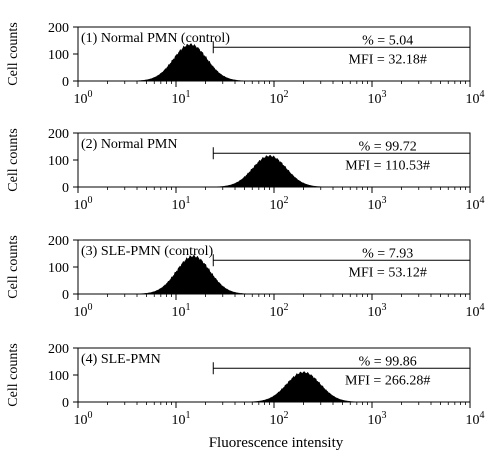 This screenshot has width=500, height=470. What do you see at coordinates (377, 204) in the screenshot?
I see `x-tick-label-2-3: 10³` at bounding box center [377, 204].